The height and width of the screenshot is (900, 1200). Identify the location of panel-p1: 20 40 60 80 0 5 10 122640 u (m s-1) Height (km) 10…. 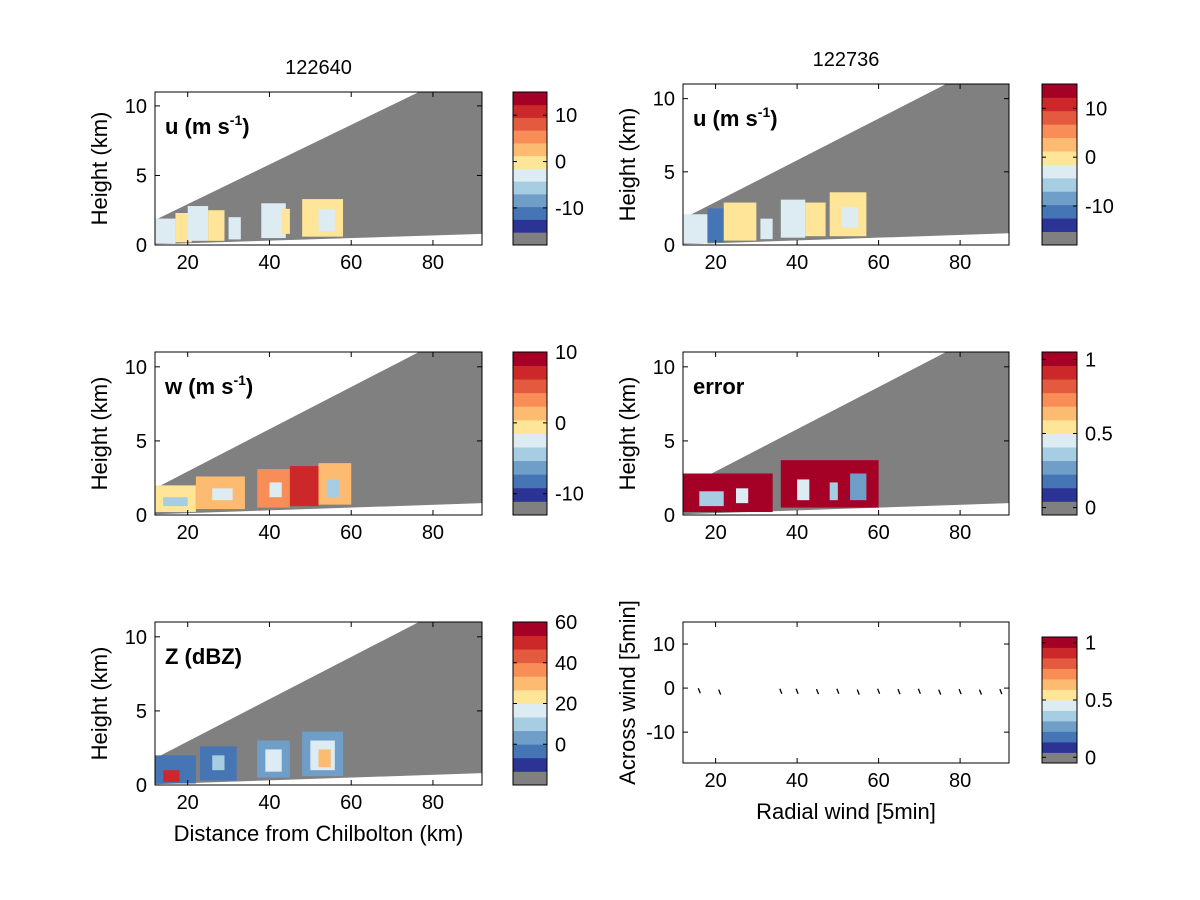
(335, 165).